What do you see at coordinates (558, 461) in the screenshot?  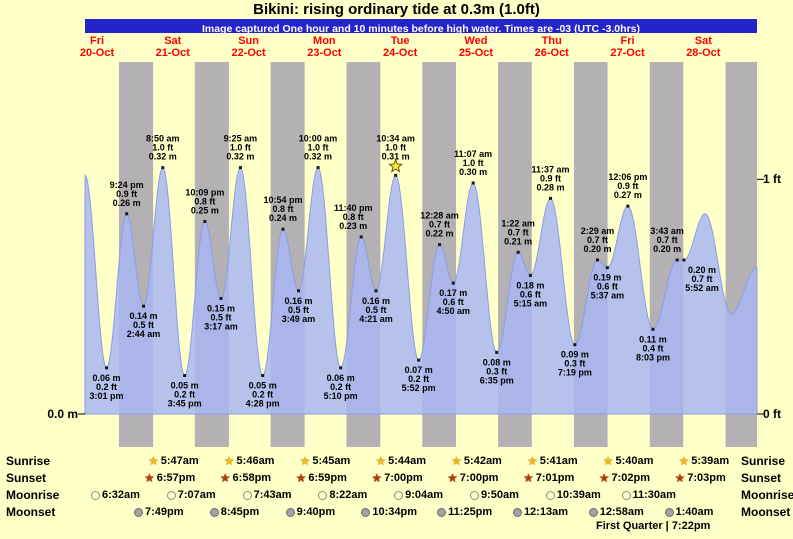 I see `sunrise-time: 5:41am` at bounding box center [558, 461].